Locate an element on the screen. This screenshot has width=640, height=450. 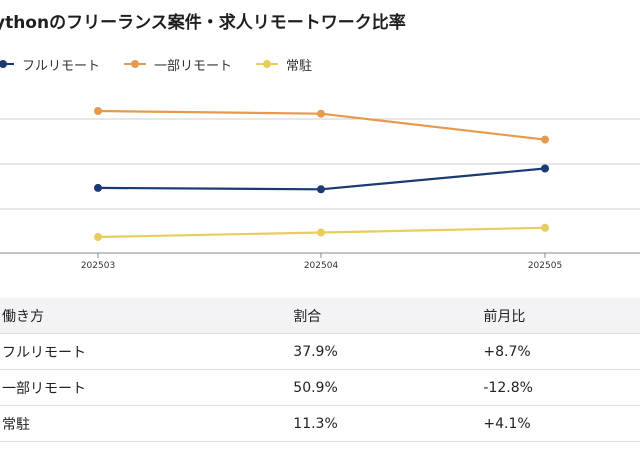
legend-swatch-onsite is located at coordinates (267, 64).